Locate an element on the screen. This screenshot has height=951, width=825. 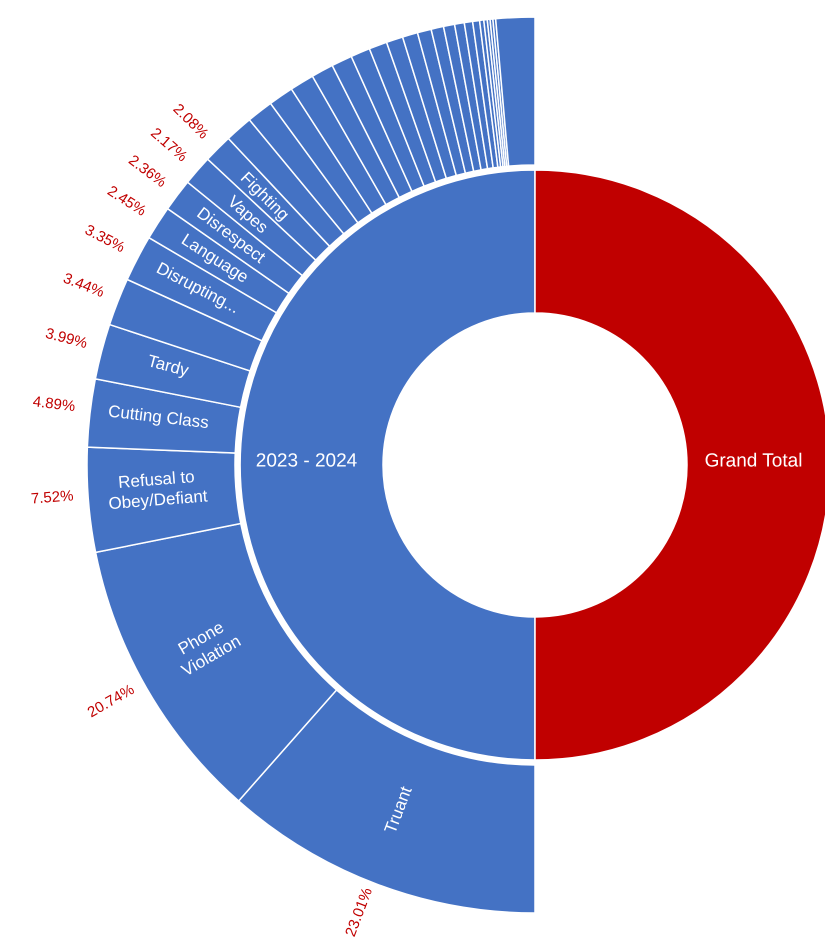
data-label: 3.44% is located at coordinates (83, 286).